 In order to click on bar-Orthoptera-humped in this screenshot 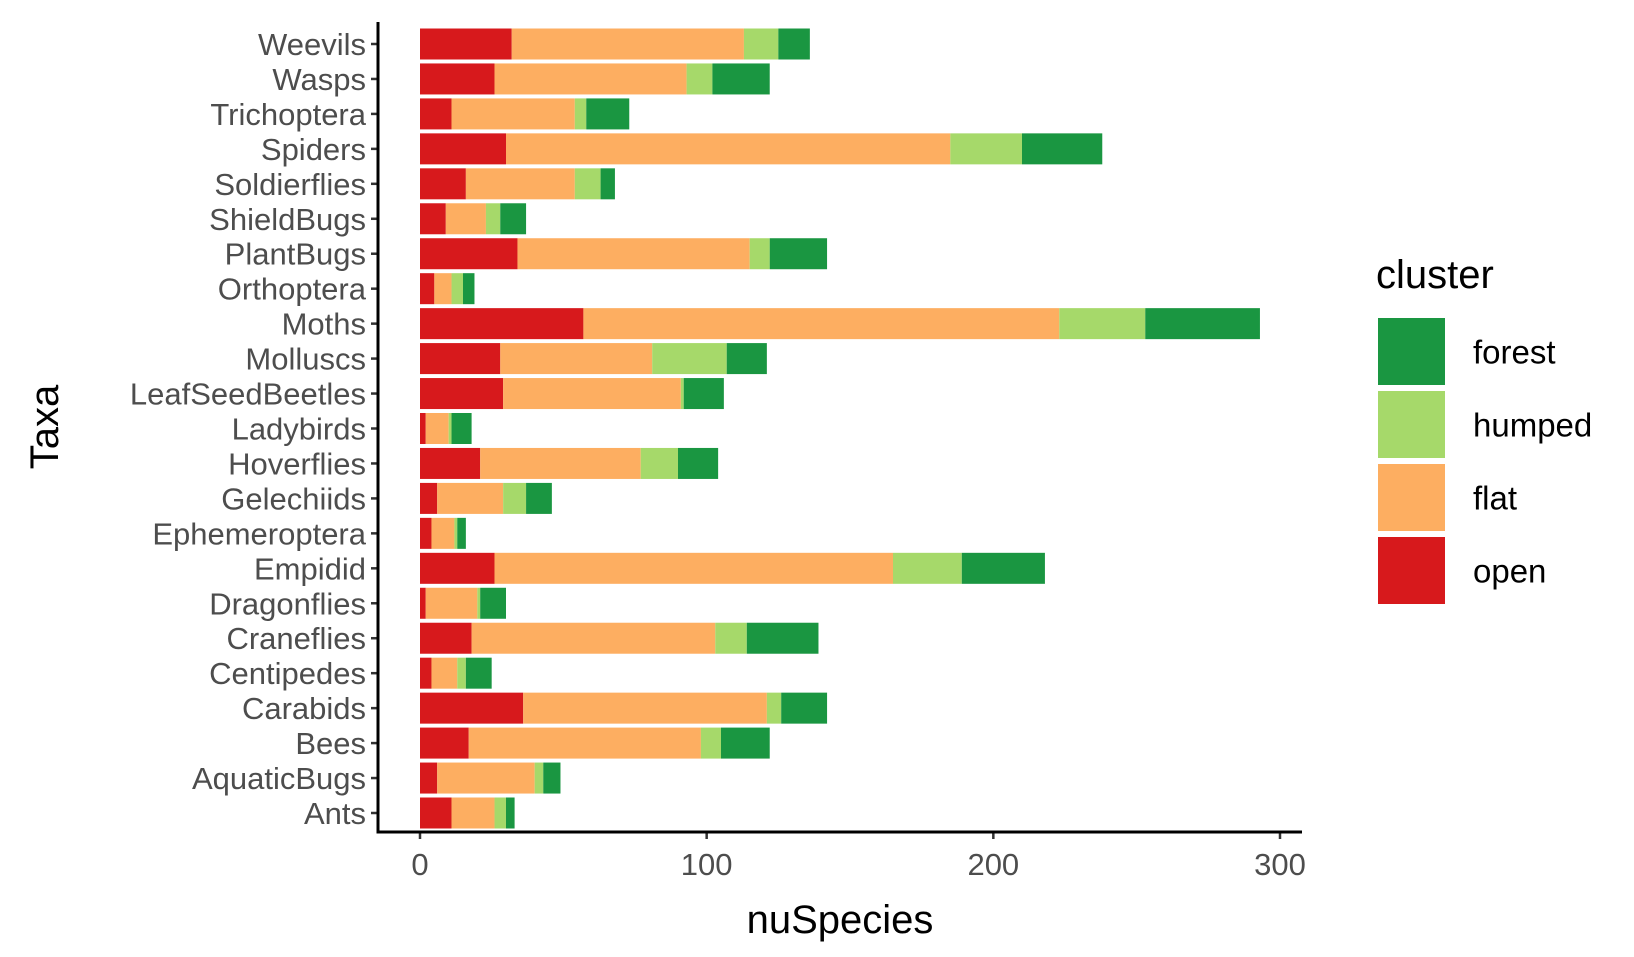, I will do `click(457, 289)`.